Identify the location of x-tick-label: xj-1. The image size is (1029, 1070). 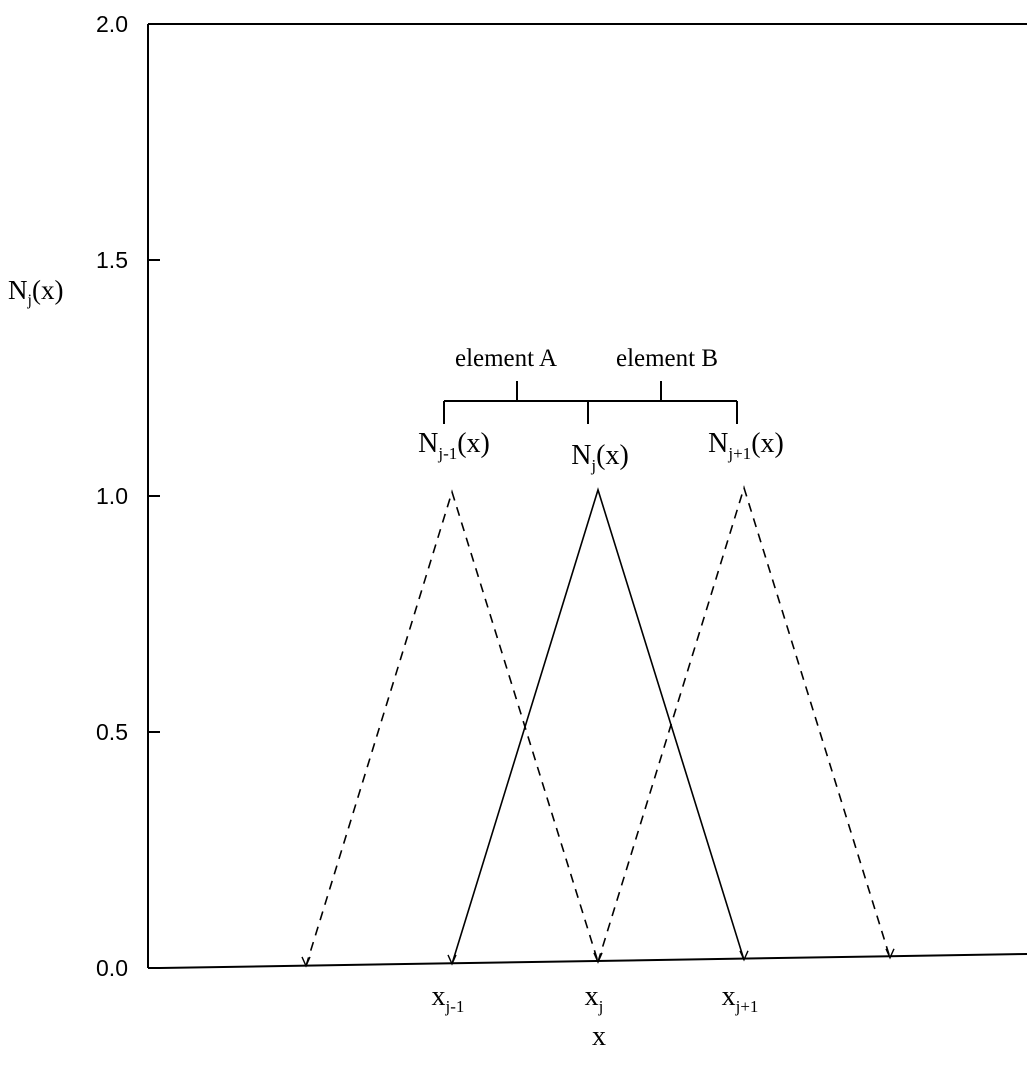
(448, 998).